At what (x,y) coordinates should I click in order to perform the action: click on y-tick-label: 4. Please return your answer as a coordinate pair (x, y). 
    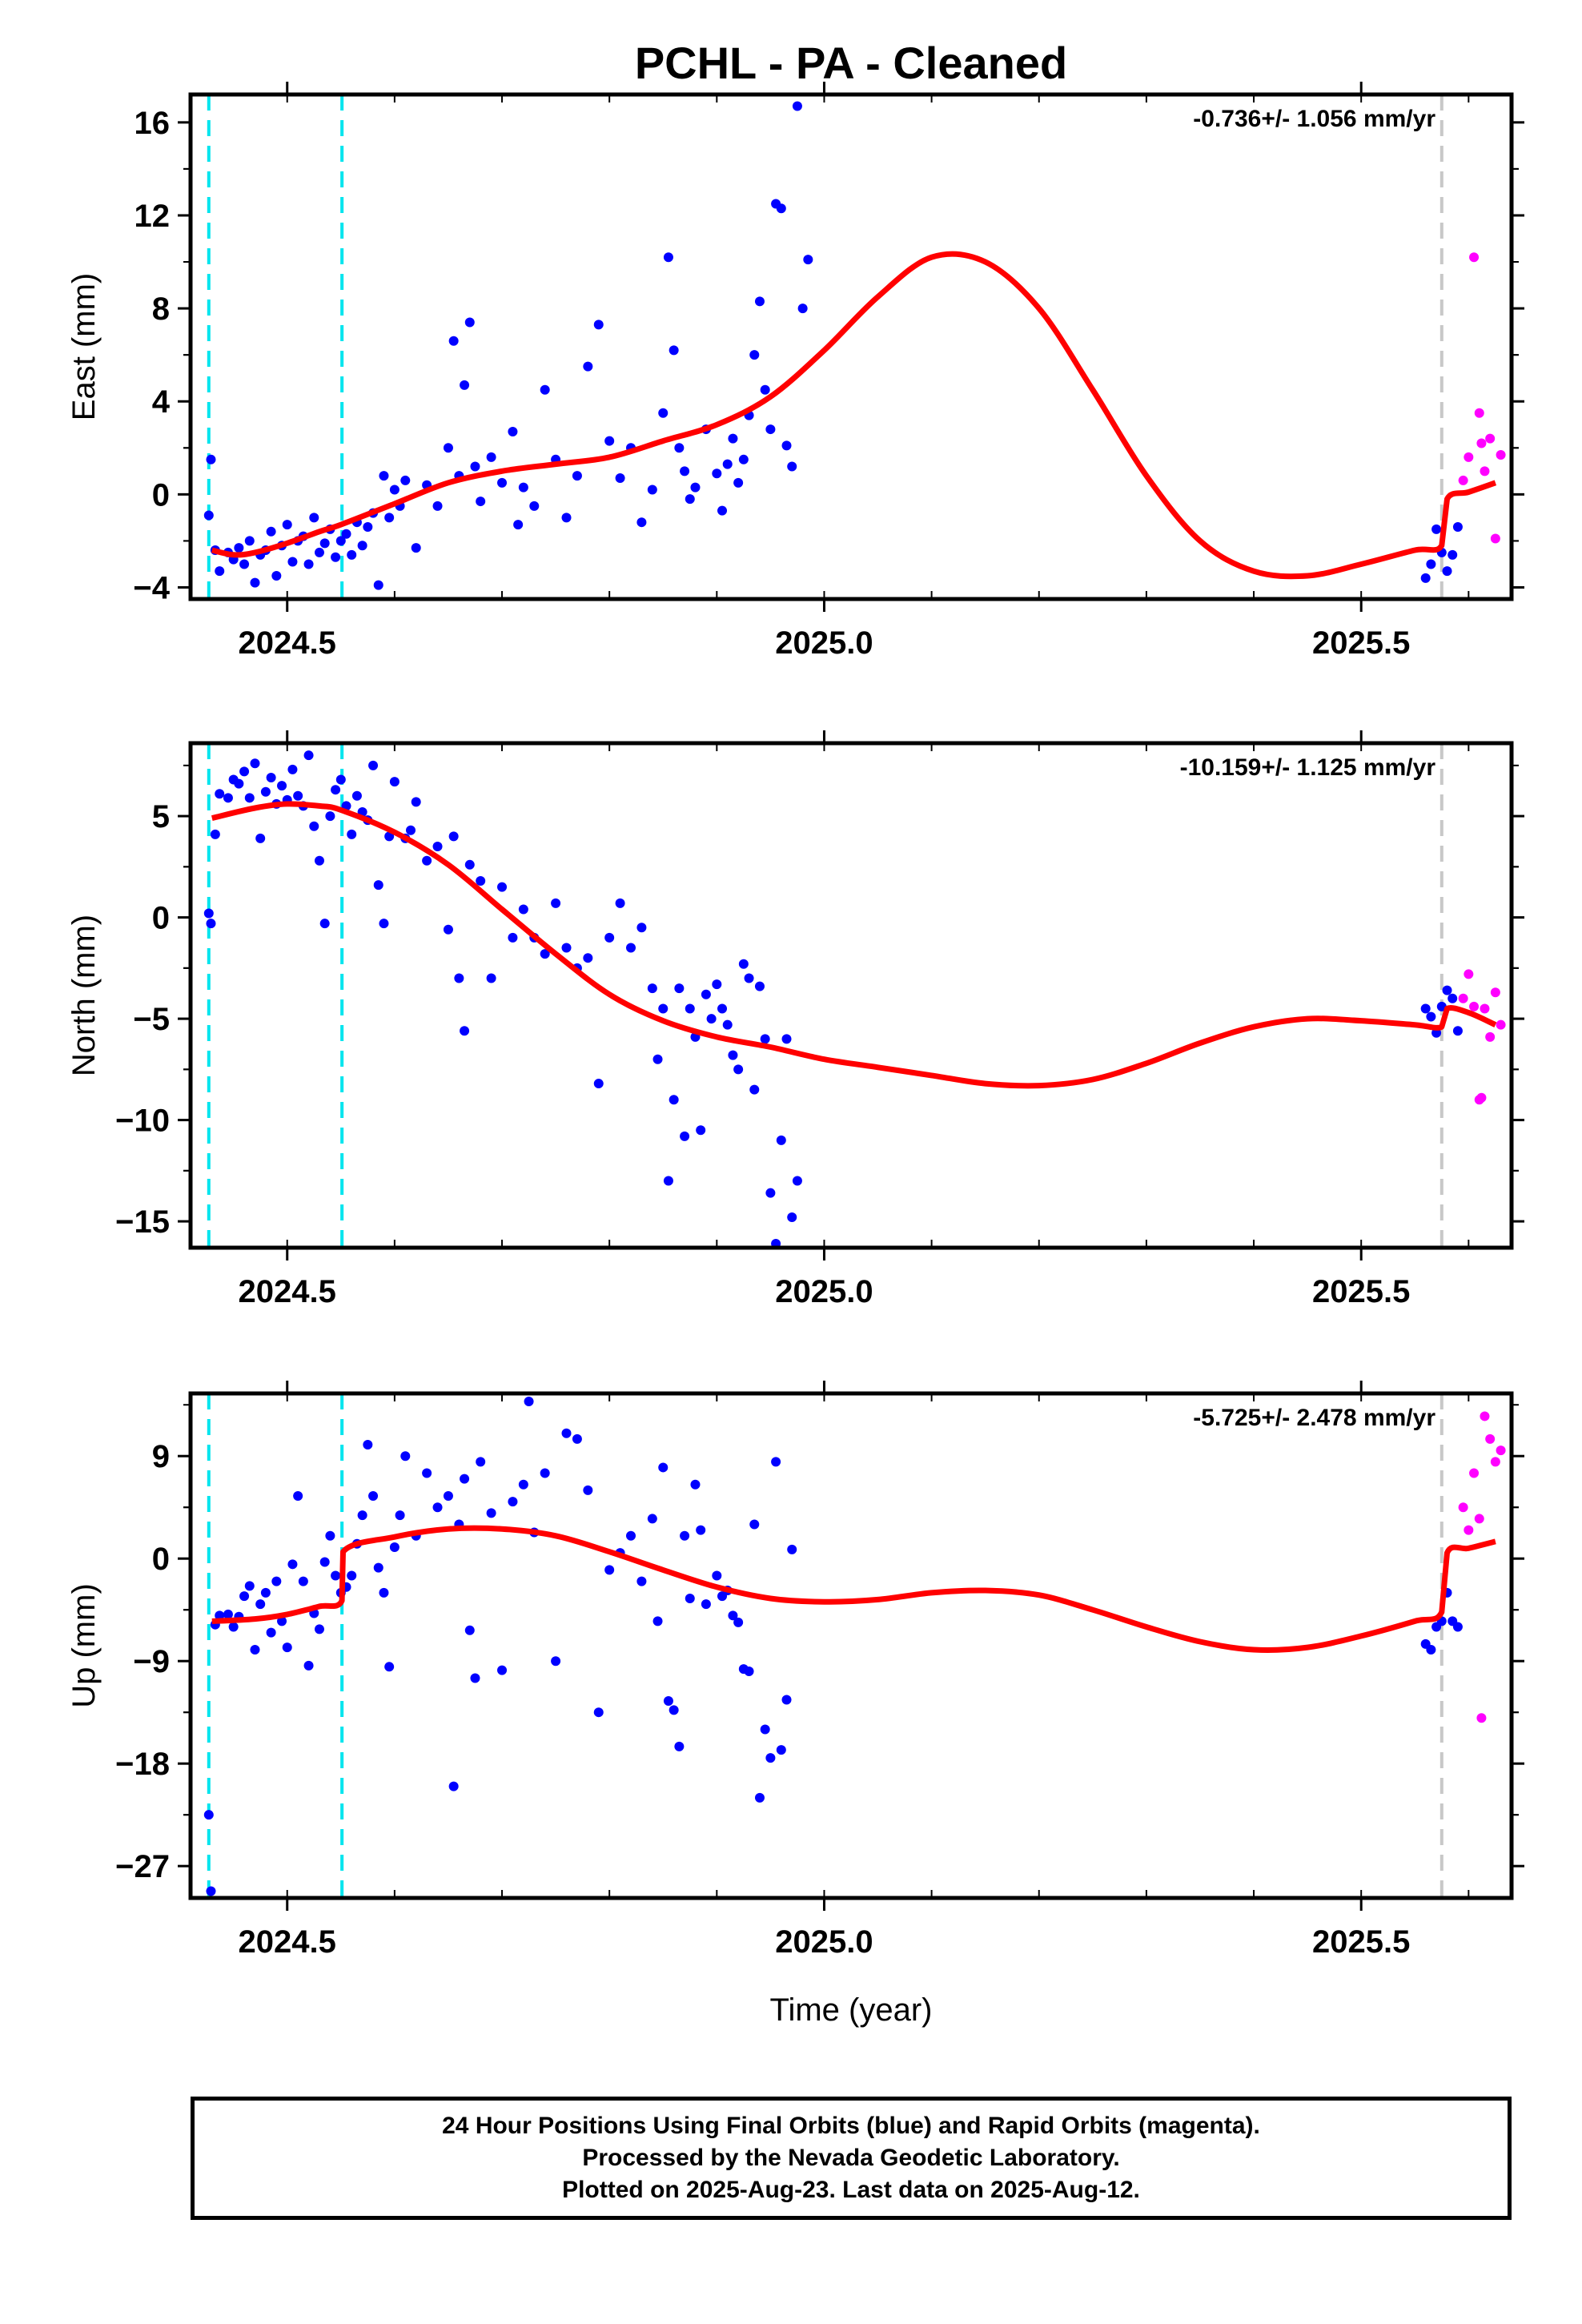
    Looking at the image, I should click on (161, 402).